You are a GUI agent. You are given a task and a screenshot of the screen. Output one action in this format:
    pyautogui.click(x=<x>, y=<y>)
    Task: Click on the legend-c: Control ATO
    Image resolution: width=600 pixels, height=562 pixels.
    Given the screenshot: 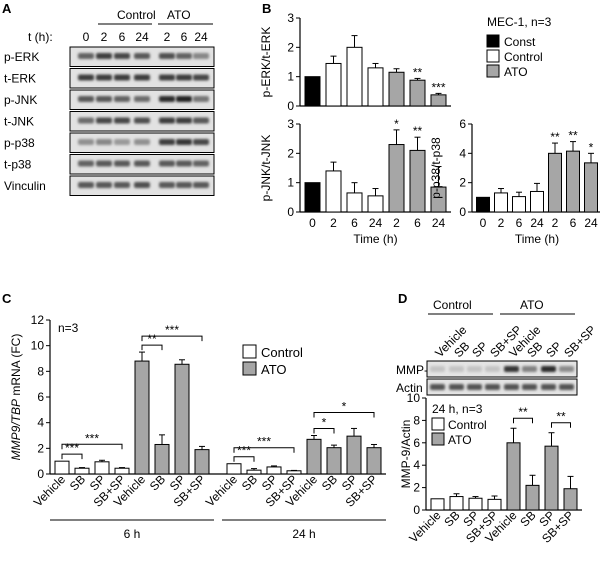 What is the action you would take?
    pyautogui.click(x=272, y=360)
    